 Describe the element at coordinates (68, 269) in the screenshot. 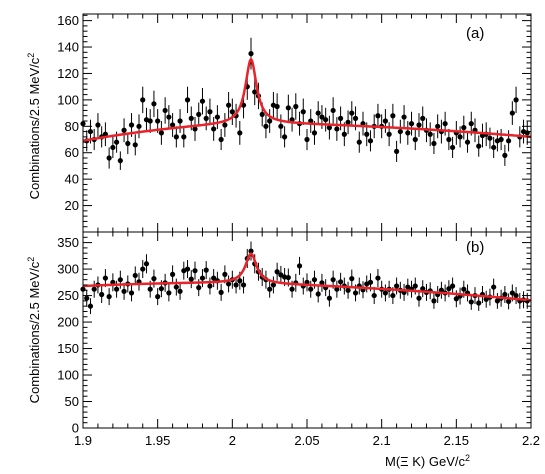

I see `panel-b-y-tick-label: 300` at that location.